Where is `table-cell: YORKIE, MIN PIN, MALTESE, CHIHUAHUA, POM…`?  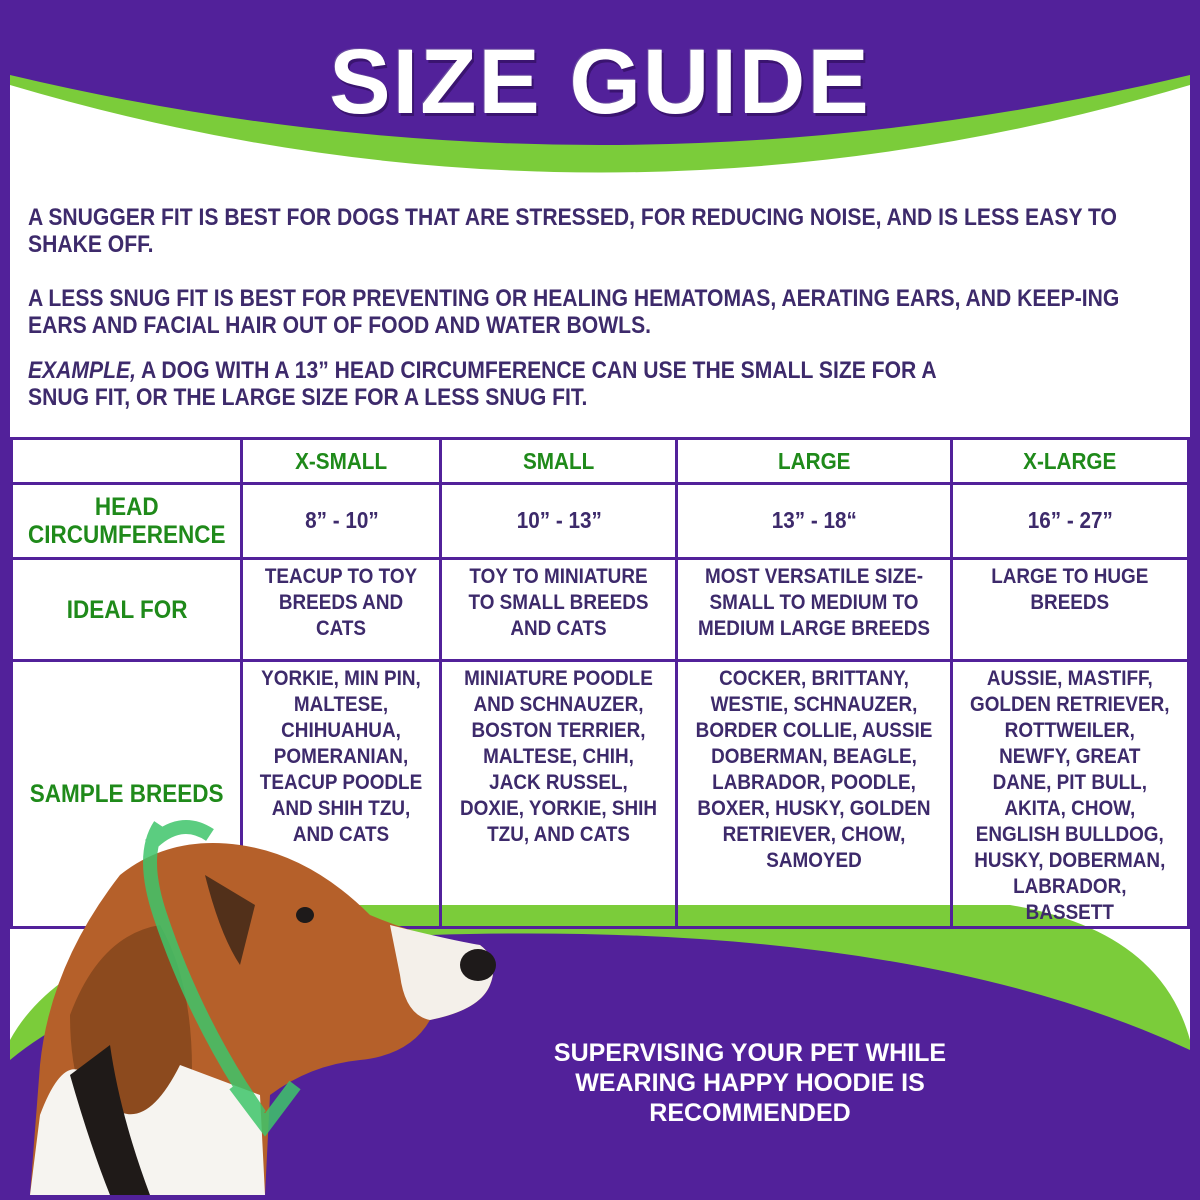
table-cell: YORKIE, MIN PIN, MALTESE, CHIHUAHUA, POM… is located at coordinates (341, 794).